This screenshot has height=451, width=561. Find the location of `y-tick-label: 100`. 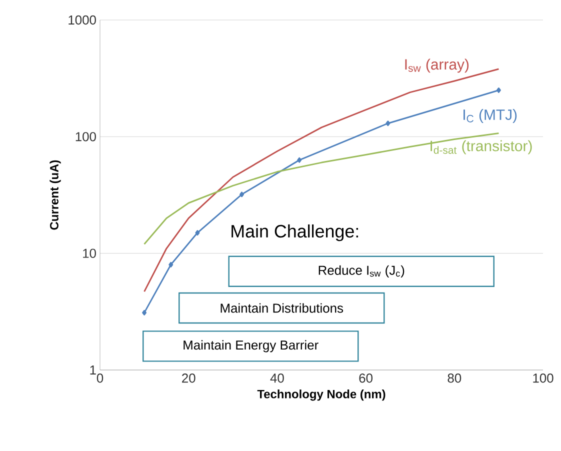

y-tick-label: 100 is located at coordinates (86, 137).